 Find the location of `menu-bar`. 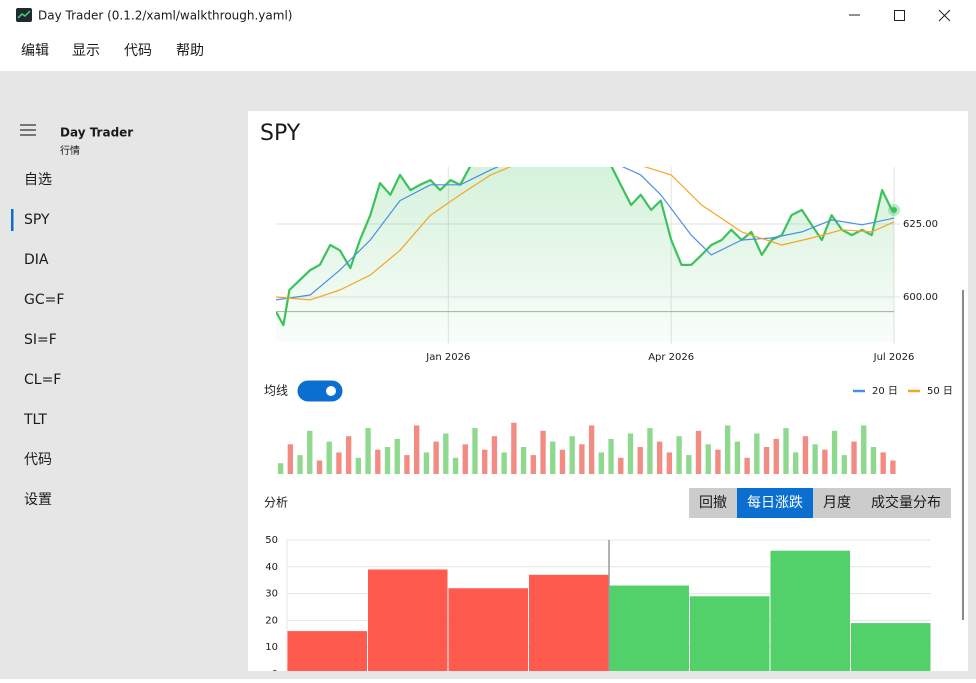

menu-bar is located at coordinates (488, 50).